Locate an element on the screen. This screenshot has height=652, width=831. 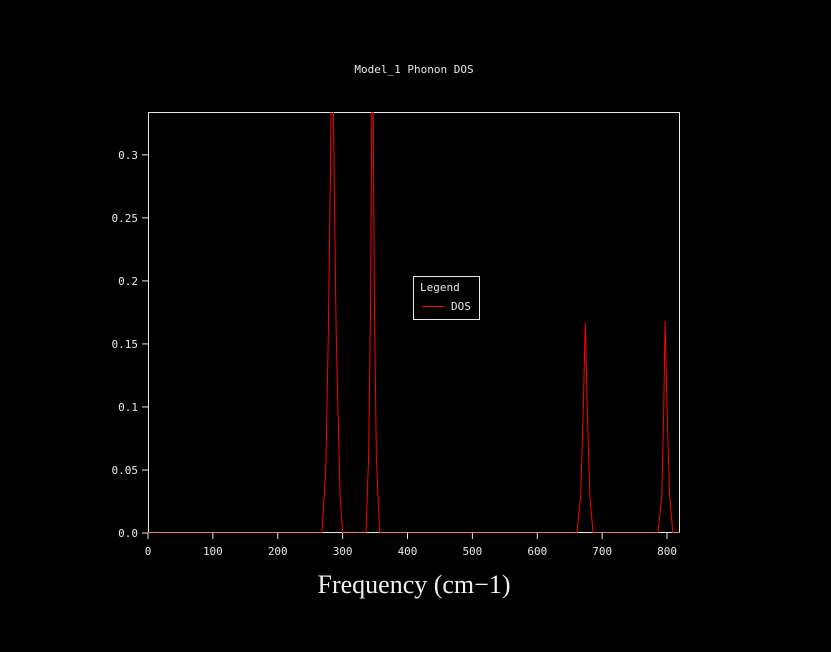
legend-entry-dos: DOS is located at coordinates (445, 306).